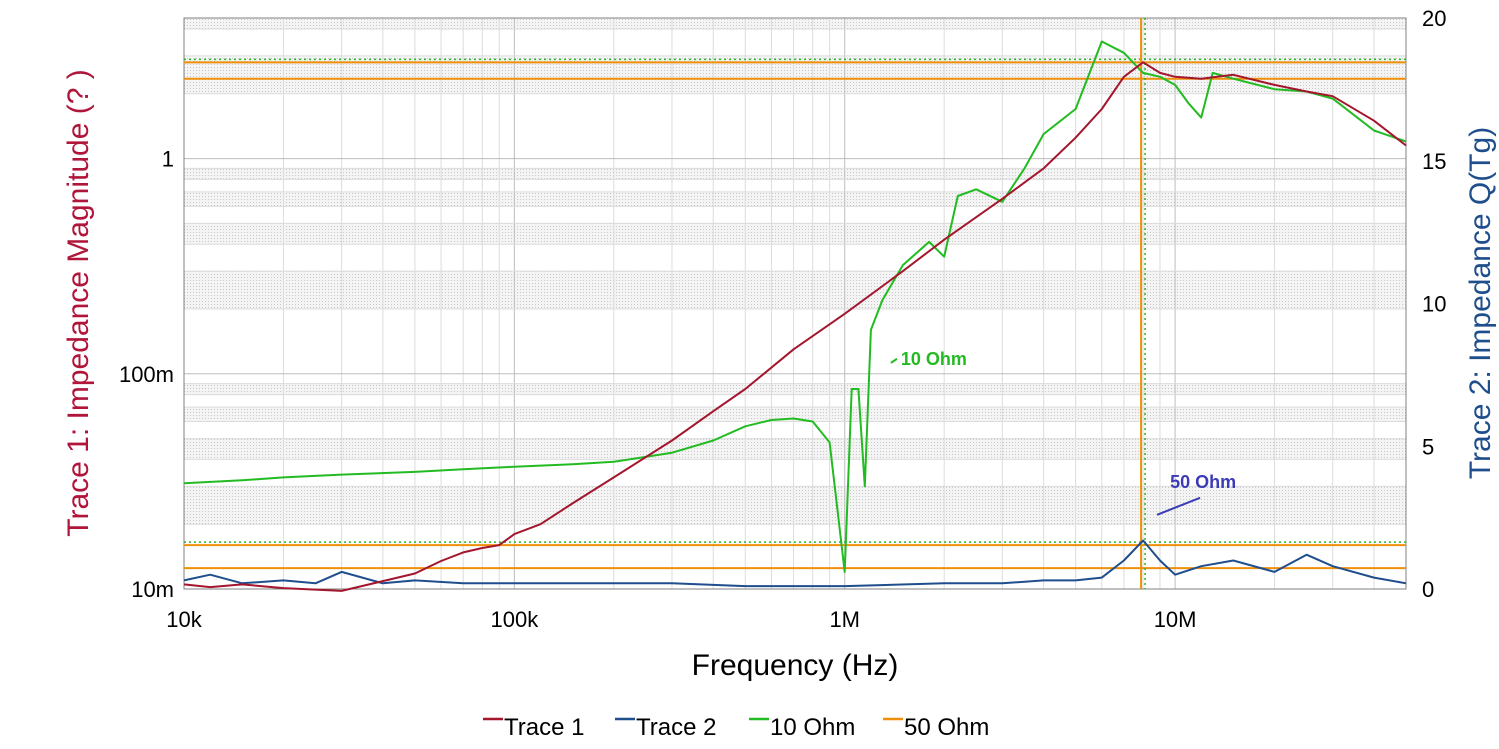  Describe the element at coordinates (1428, 589) in the screenshot. I see `y-tick-label-right: 0` at that location.